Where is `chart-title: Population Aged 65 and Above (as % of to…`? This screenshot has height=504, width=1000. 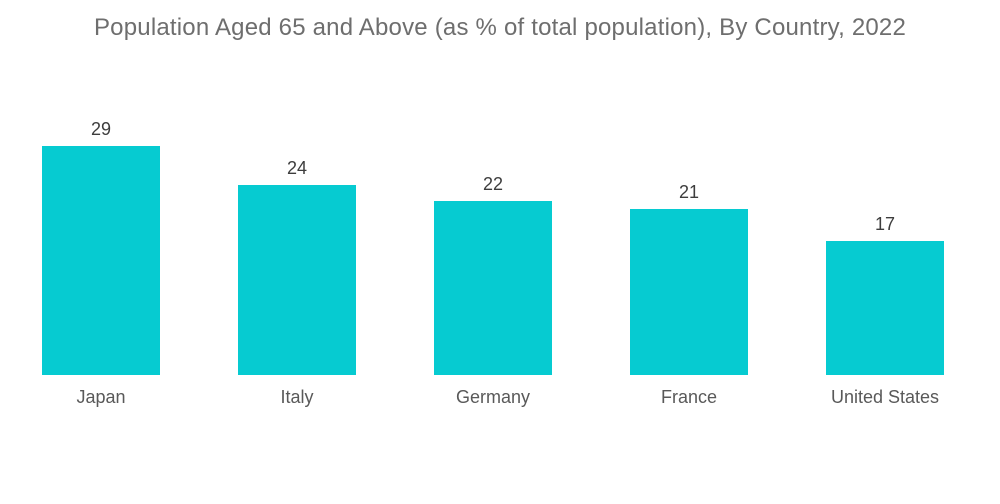
chart-title: Population Aged 65 and Above (as % of to… is located at coordinates (500, 27).